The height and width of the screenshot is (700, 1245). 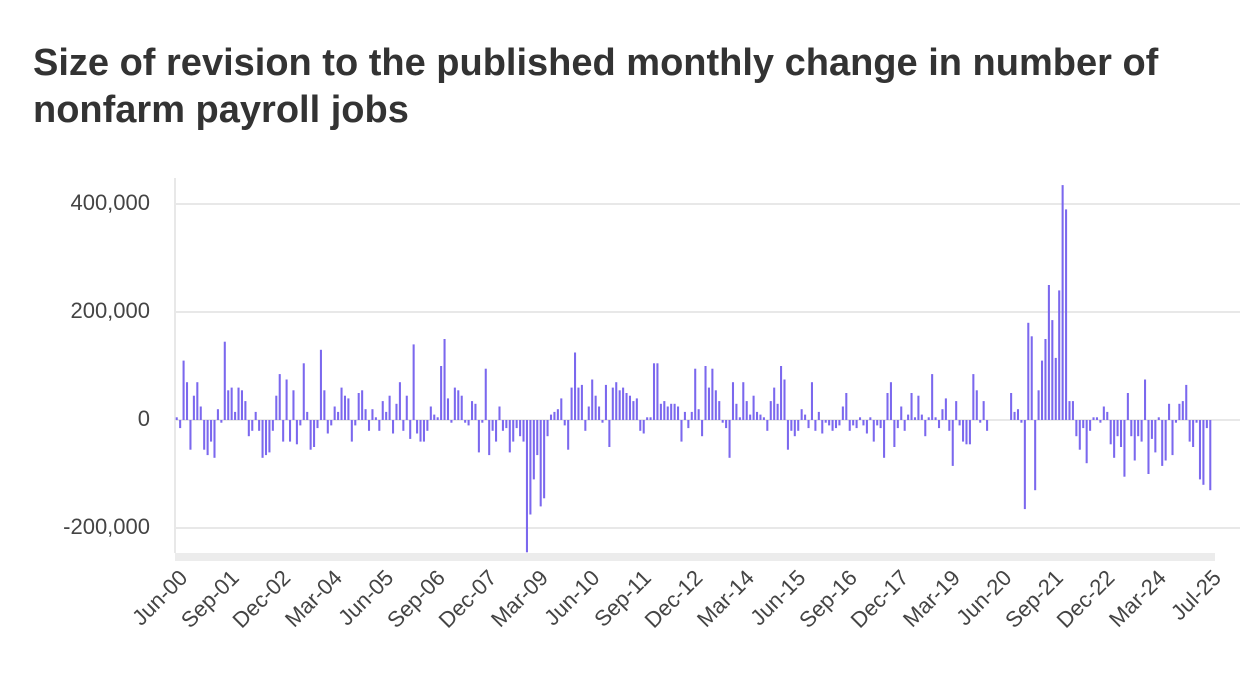 I want to click on x-tick-label: Dec-12, so click(x=674, y=599).